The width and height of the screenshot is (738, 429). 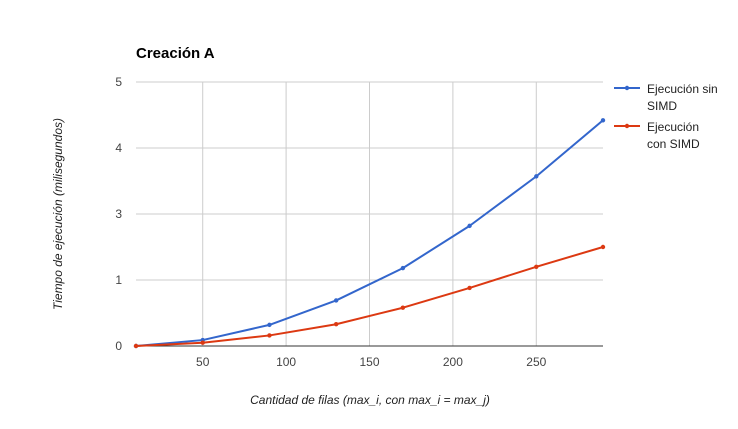 What do you see at coordinates (369, 362) in the screenshot?
I see `x-tick-label: 150` at bounding box center [369, 362].